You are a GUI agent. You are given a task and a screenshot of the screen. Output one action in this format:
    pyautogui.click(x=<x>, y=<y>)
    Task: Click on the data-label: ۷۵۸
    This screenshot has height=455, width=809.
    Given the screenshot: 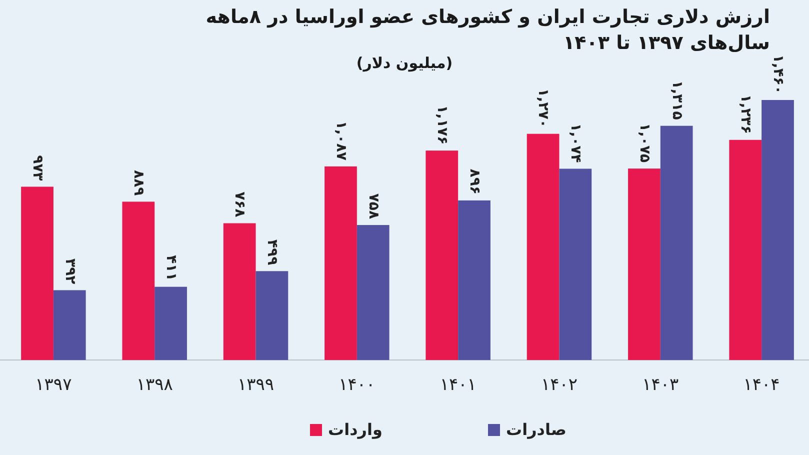 What is the action you would take?
    pyautogui.click(x=373, y=206)
    